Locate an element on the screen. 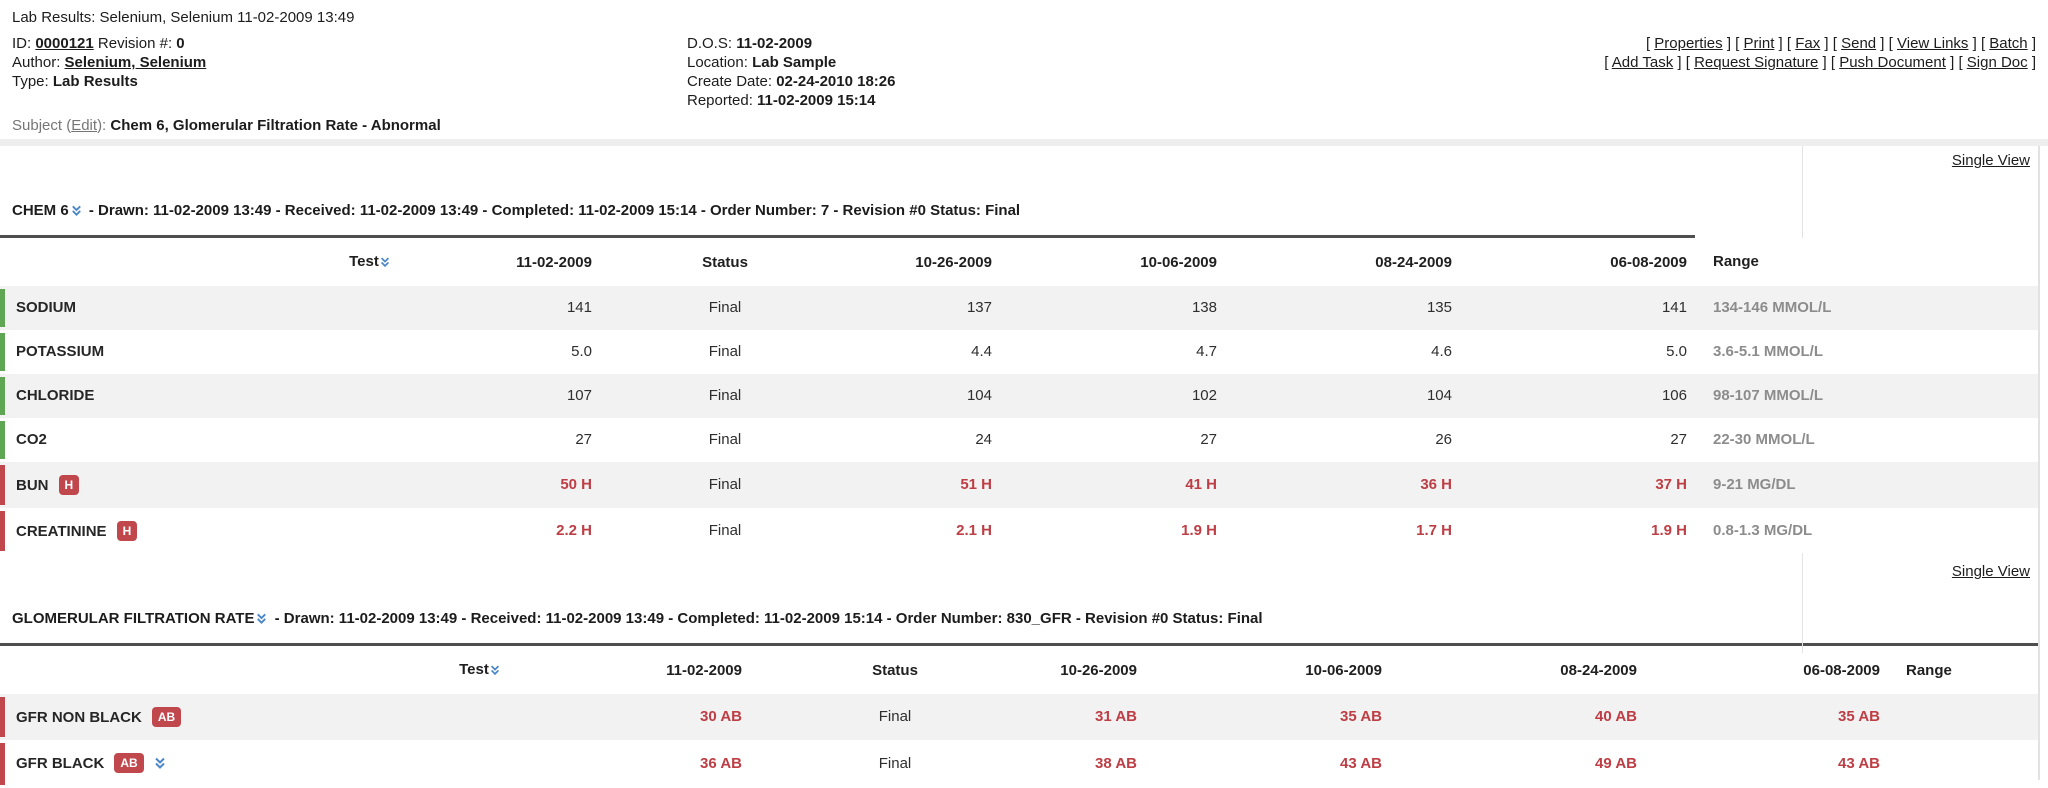 This screenshot has width=2048, height=788. result-value: 43 AB is located at coordinates (1361, 763).